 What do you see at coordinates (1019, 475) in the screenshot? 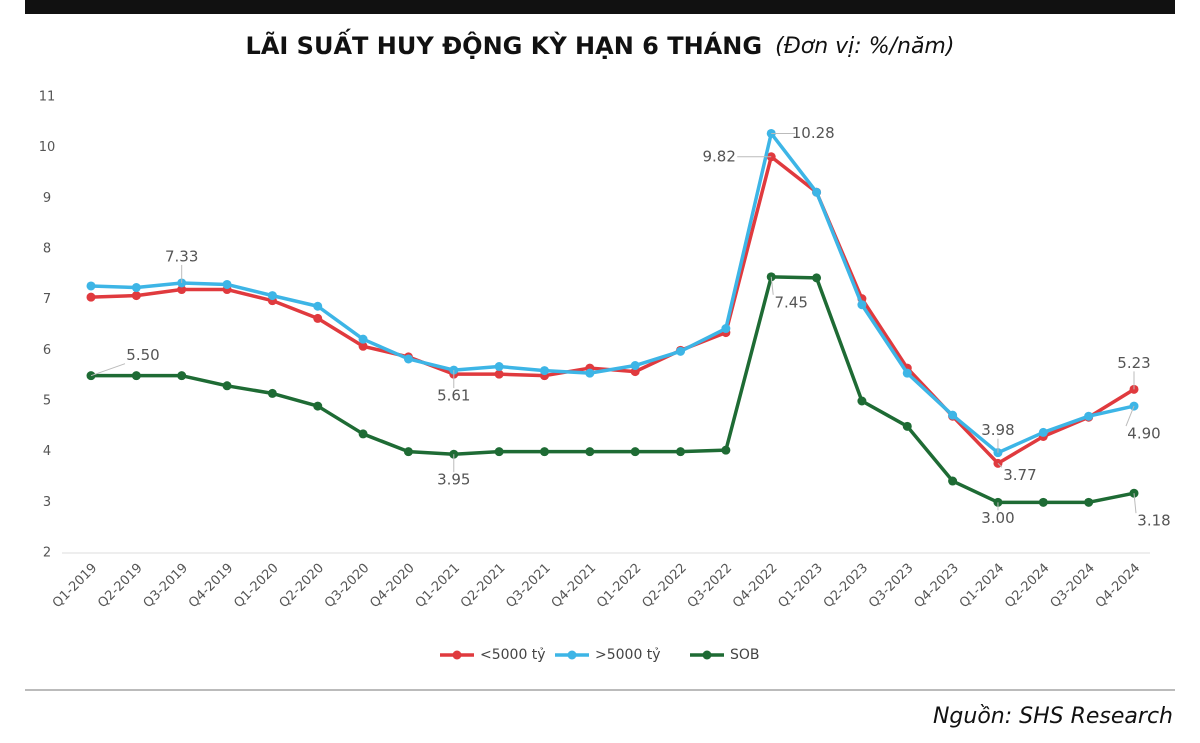
I see `value-label: 3.77` at bounding box center [1019, 475].